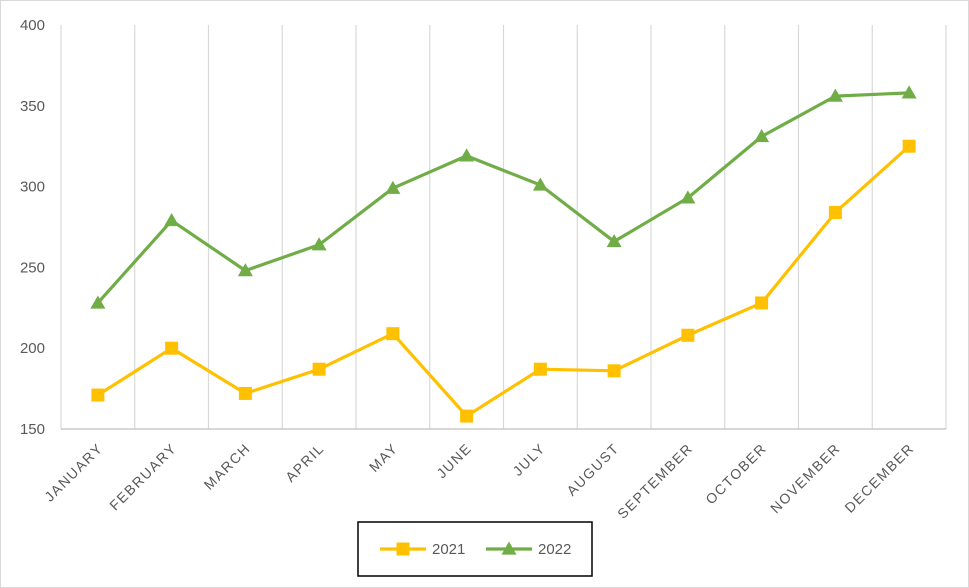 The height and width of the screenshot is (588, 969). I want to click on x-tick-label: OCTOBER, so click(736, 474).